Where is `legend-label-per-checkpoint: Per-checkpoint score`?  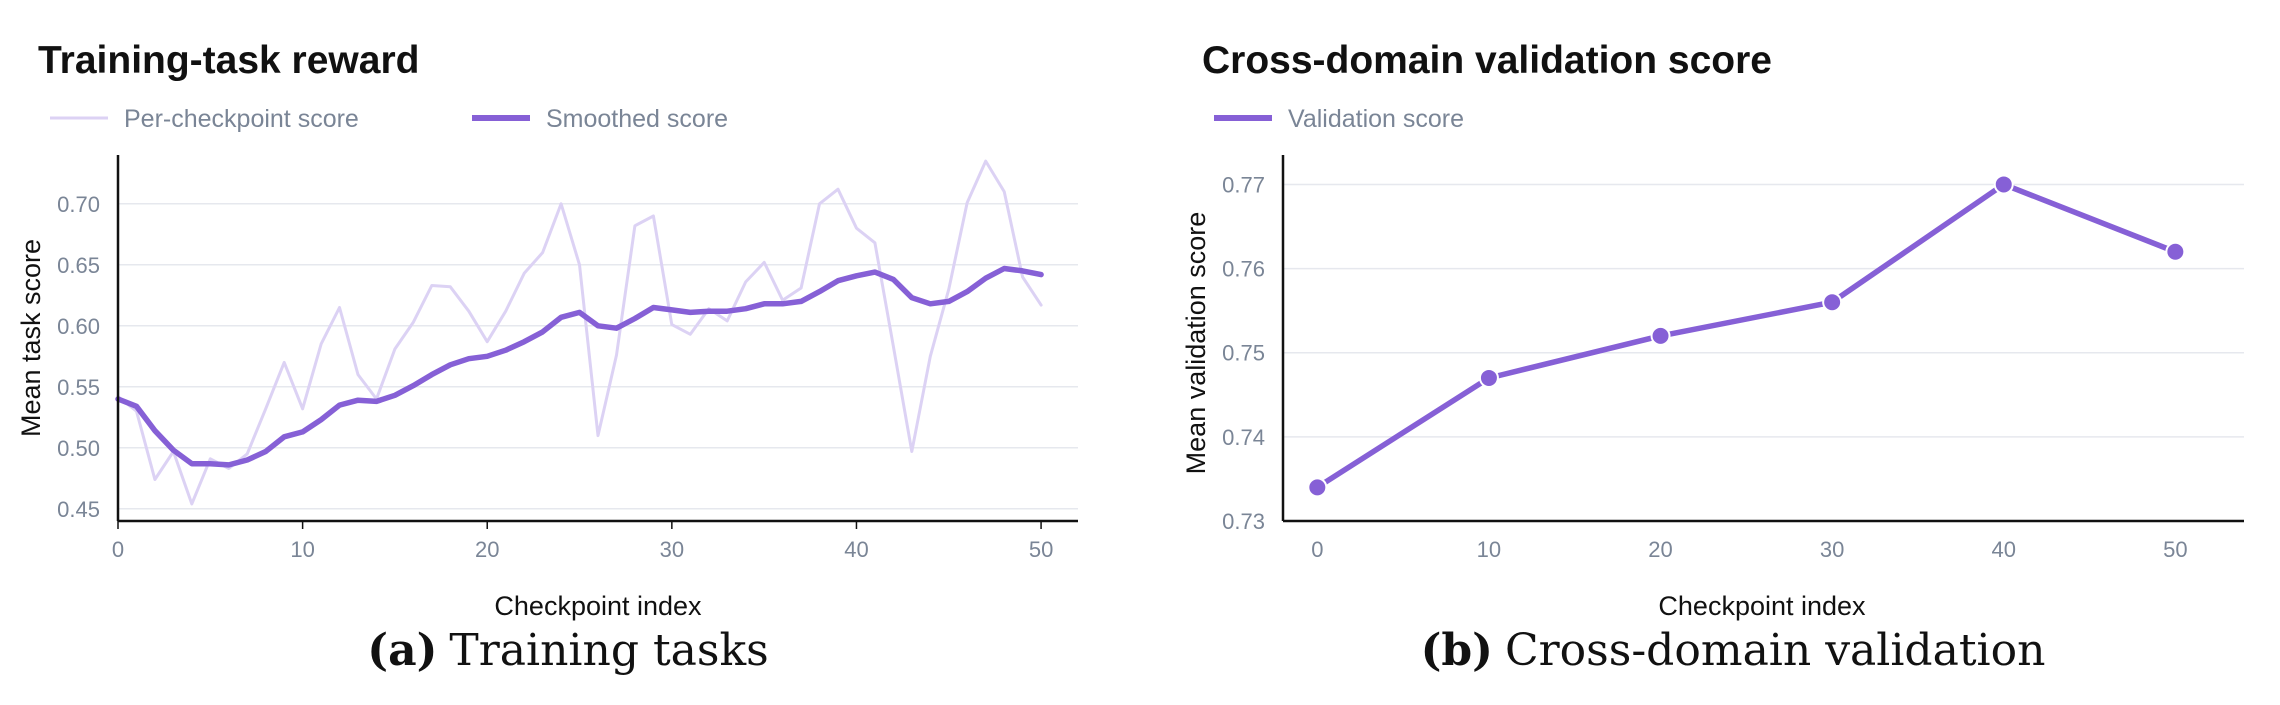 legend-label-per-checkpoint: Per-checkpoint score is located at coordinates (241, 119).